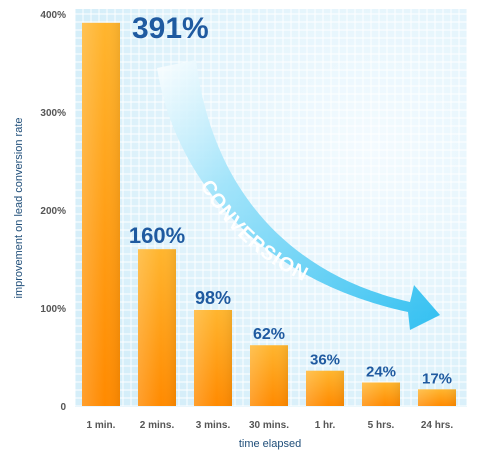 The width and height of the screenshot is (494, 457). What do you see at coordinates (213, 425) in the screenshot?
I see `x-tick-label: 3 mins.` at bounding box center [213, 425].